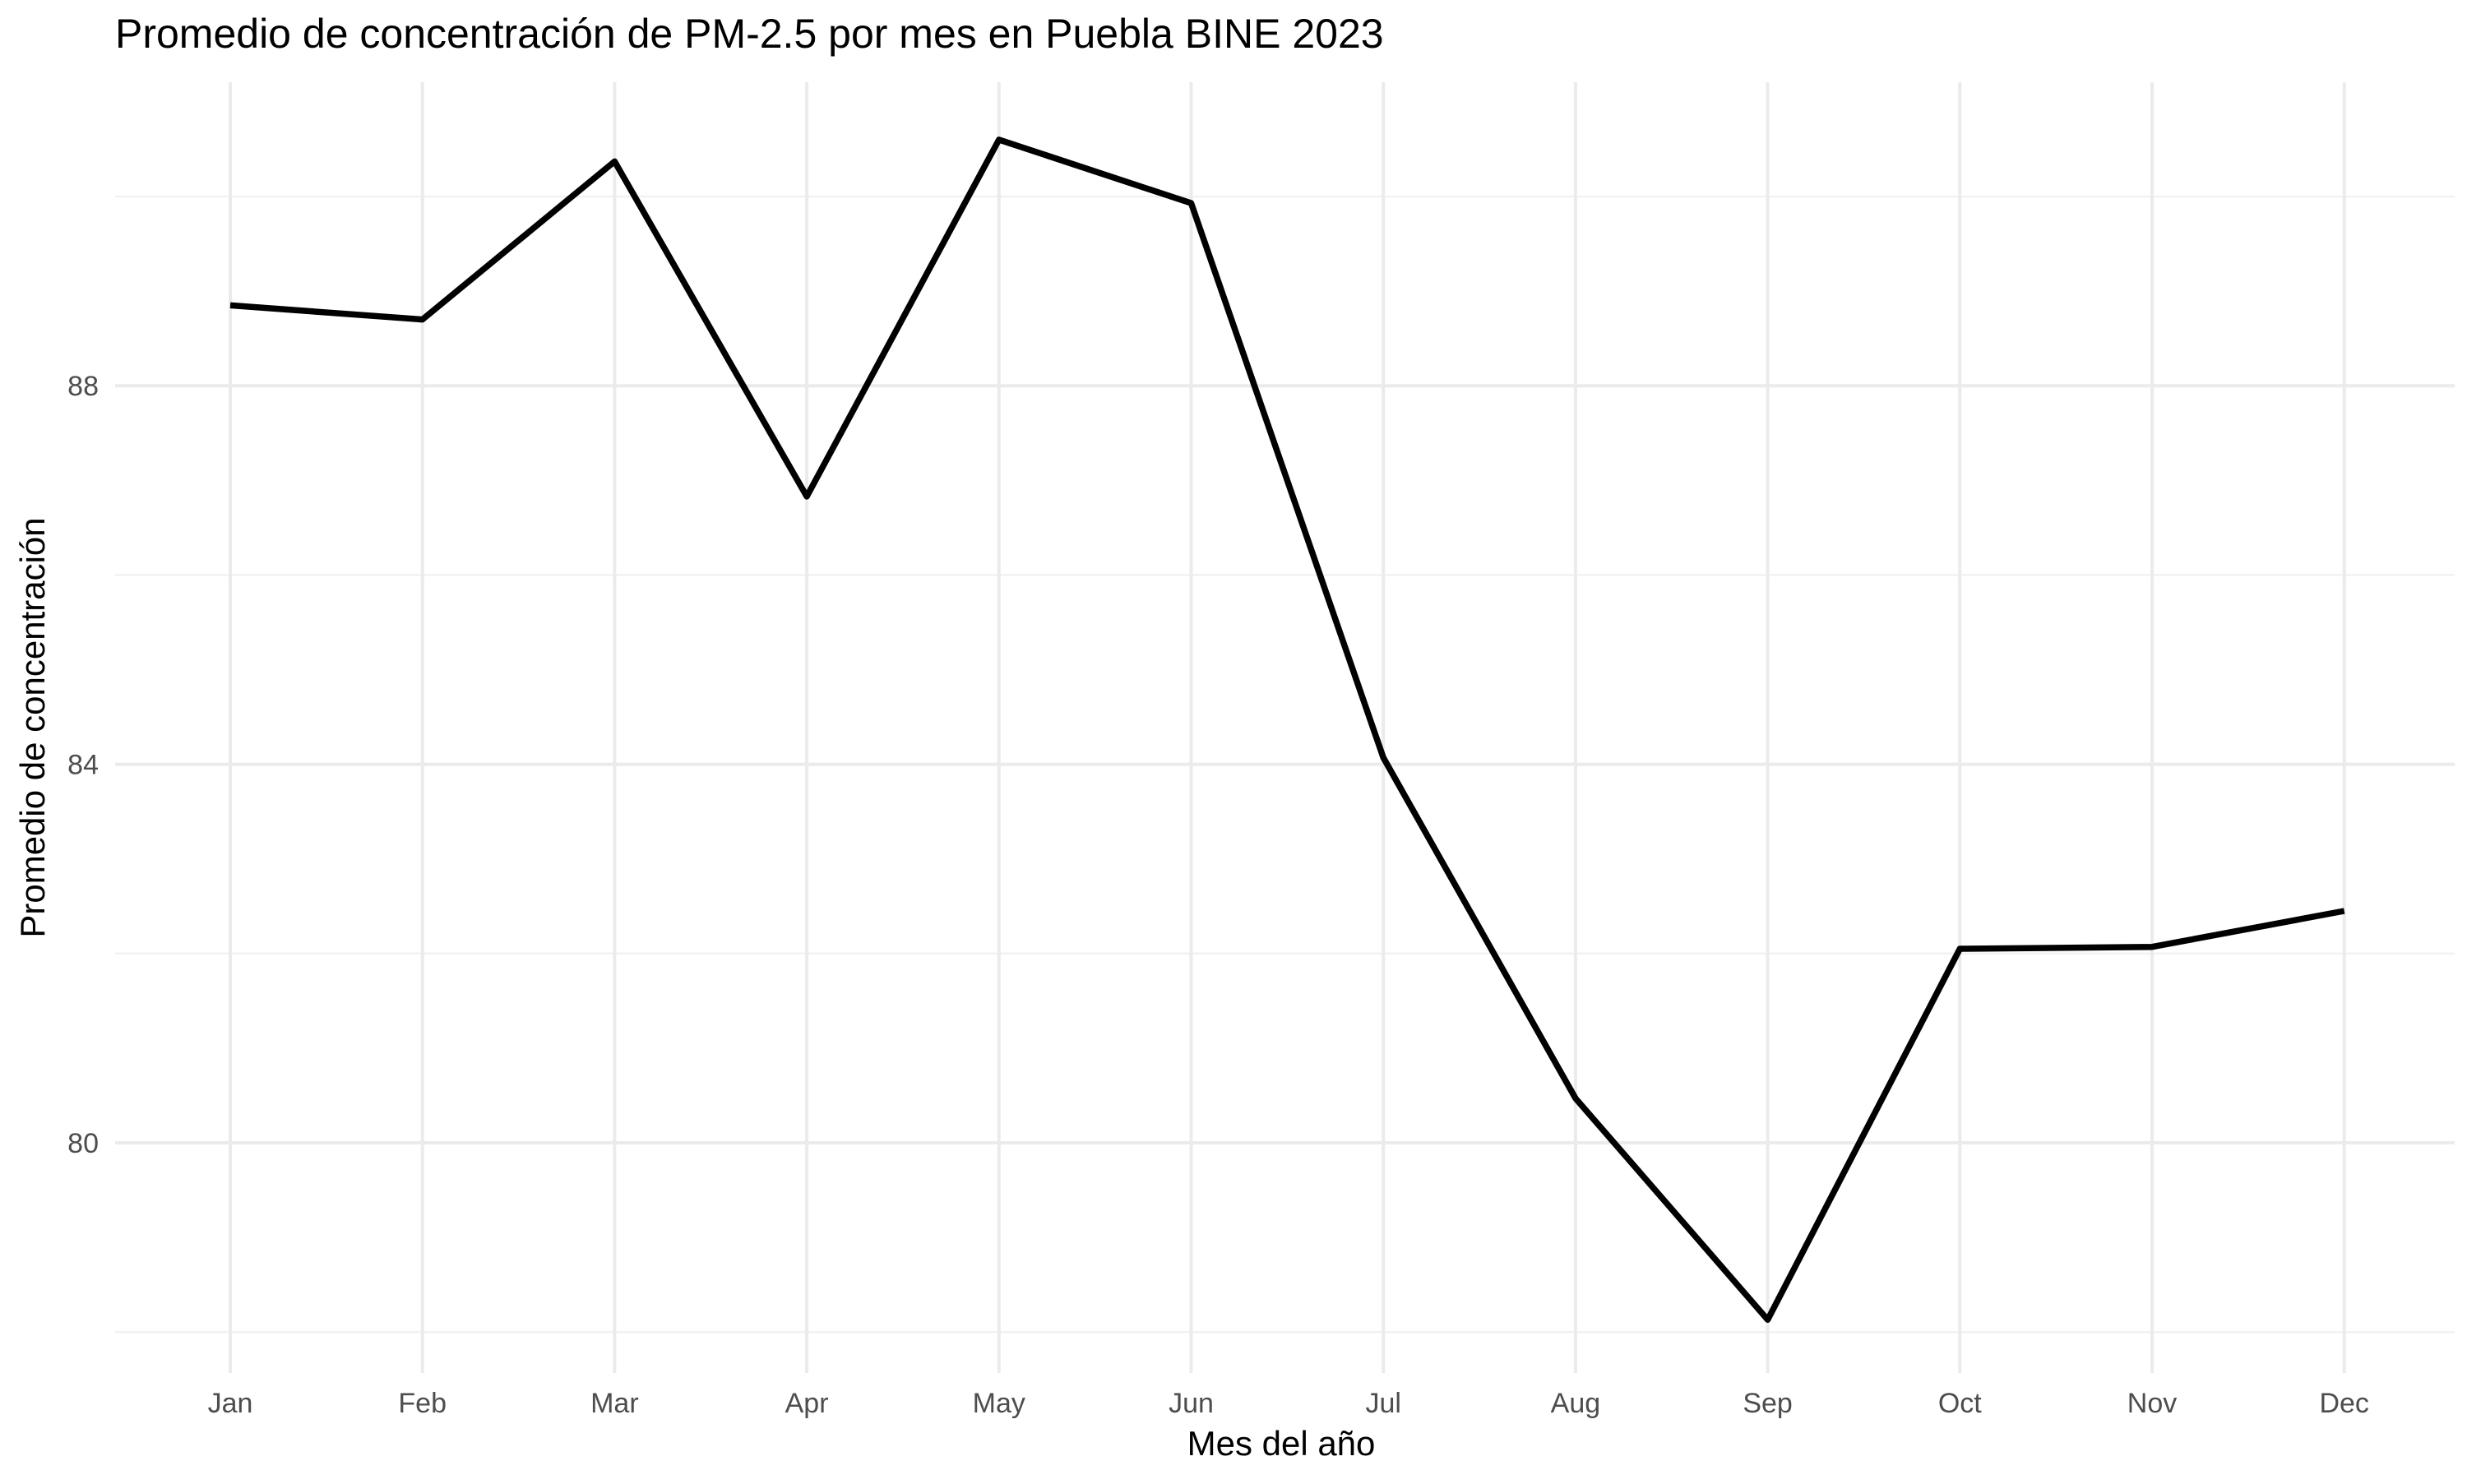 This screenshot has height=1484, width=2467. I want to click on y-axis-title: Promedio de concentración, so click(32, 727).